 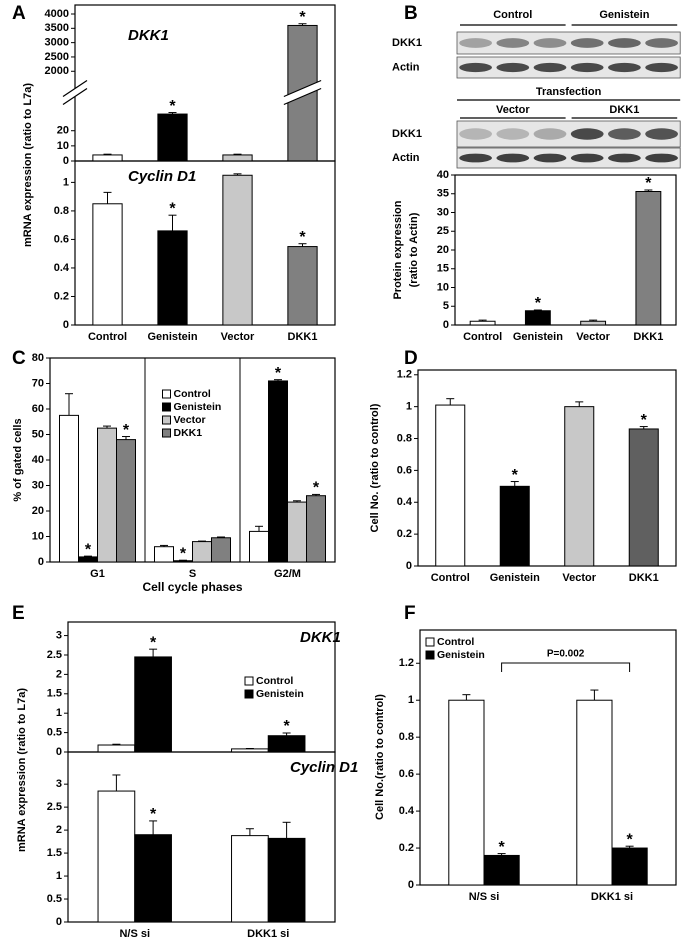 What do you see at coordinates (455, 642) in the screenshot?
I see `legend-label: Control` at bounding box center [455, 642].